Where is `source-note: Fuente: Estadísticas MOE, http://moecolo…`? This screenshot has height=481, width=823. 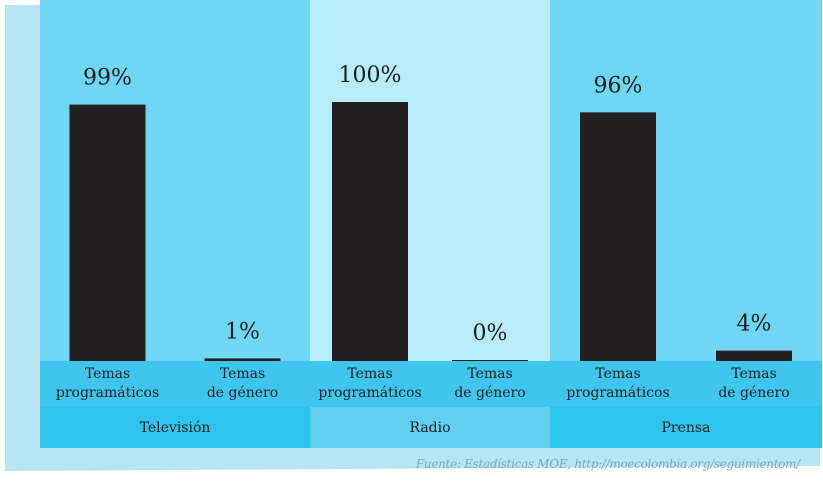 source-note: Fuente: Estadísticas MOE, http://moecolo… is located at coordinates (607, 464).